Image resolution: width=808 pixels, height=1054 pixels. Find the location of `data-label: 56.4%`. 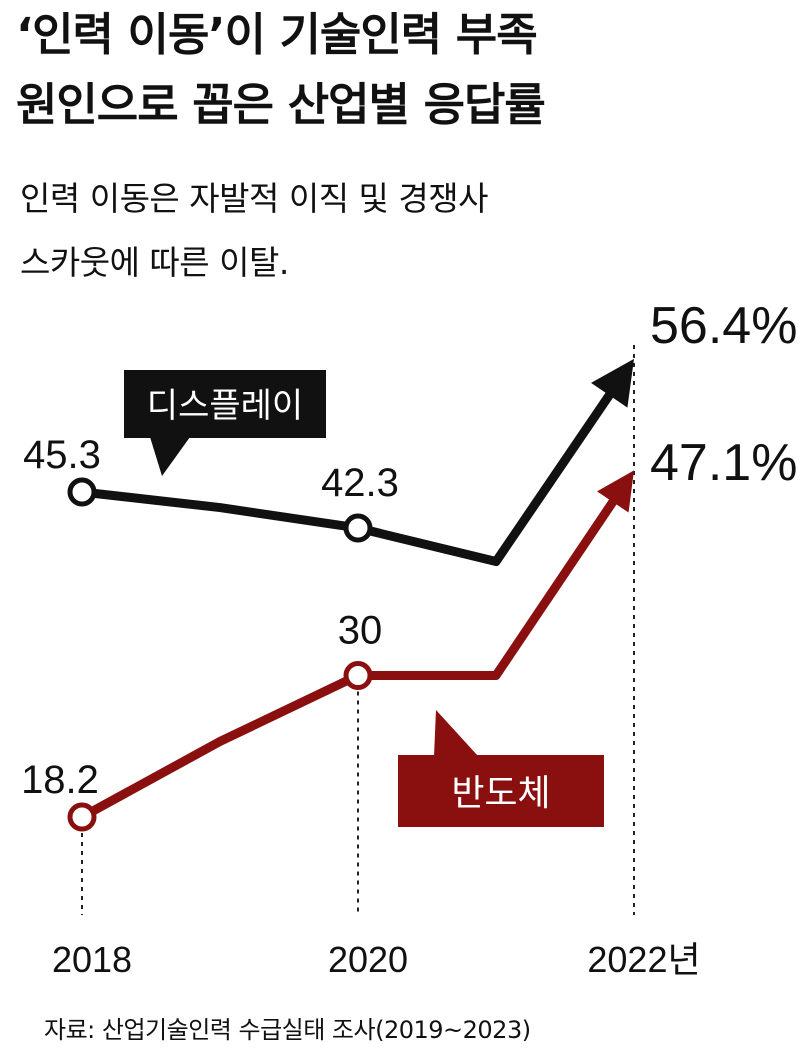

data-label: 56.4% is located at coordinates (723, 326).